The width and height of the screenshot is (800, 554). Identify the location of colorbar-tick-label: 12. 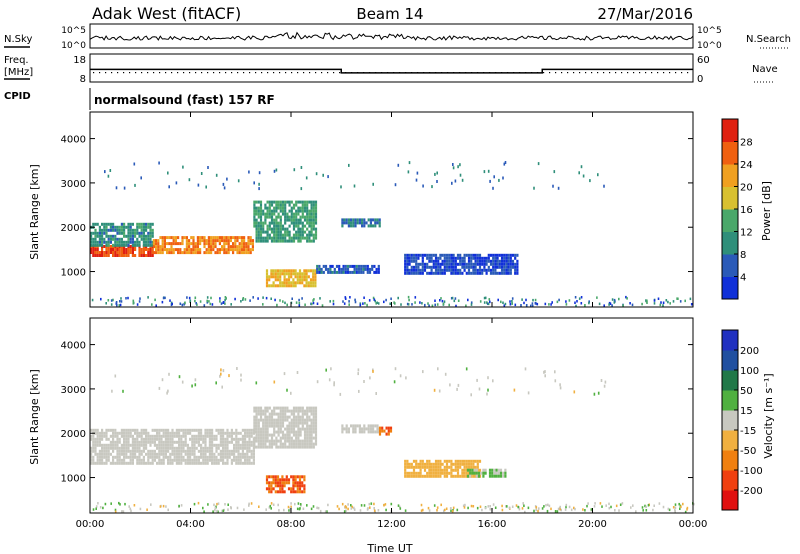
(746, 233).